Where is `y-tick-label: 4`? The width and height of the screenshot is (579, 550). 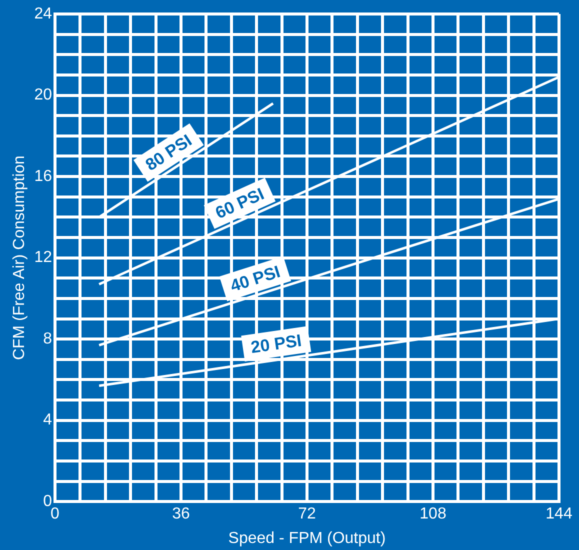 y-tick-label: 4 is located at coordinates (47, 420).